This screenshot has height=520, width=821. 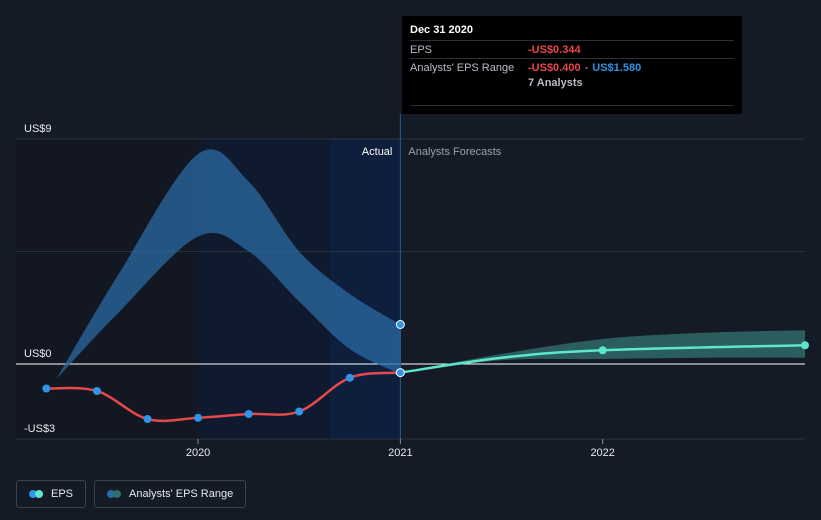 I want to click on eps-range-swatch-icon, so click(x=114, y=494).